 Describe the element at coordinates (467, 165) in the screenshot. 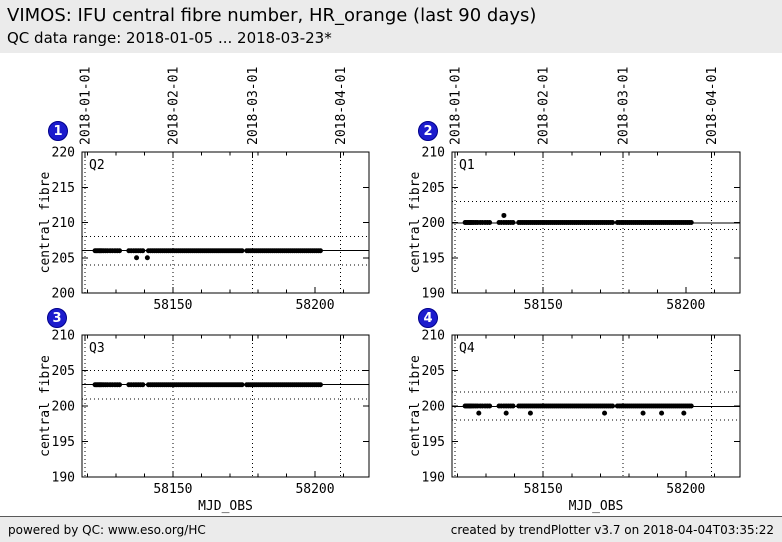

I see `panel-key-label: Q1` at that location.